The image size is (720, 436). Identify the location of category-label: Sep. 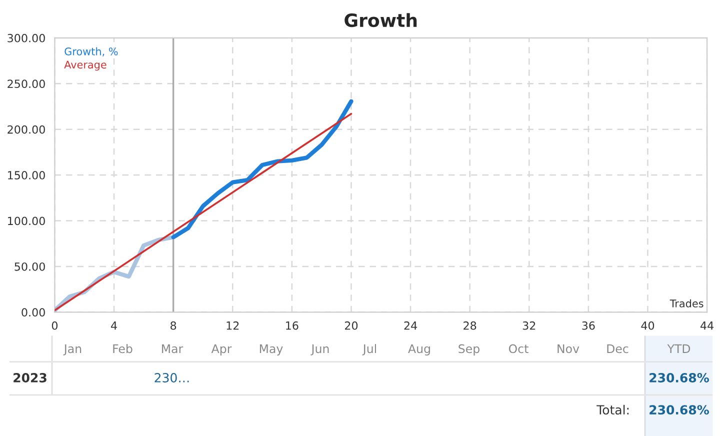
(469, 350).